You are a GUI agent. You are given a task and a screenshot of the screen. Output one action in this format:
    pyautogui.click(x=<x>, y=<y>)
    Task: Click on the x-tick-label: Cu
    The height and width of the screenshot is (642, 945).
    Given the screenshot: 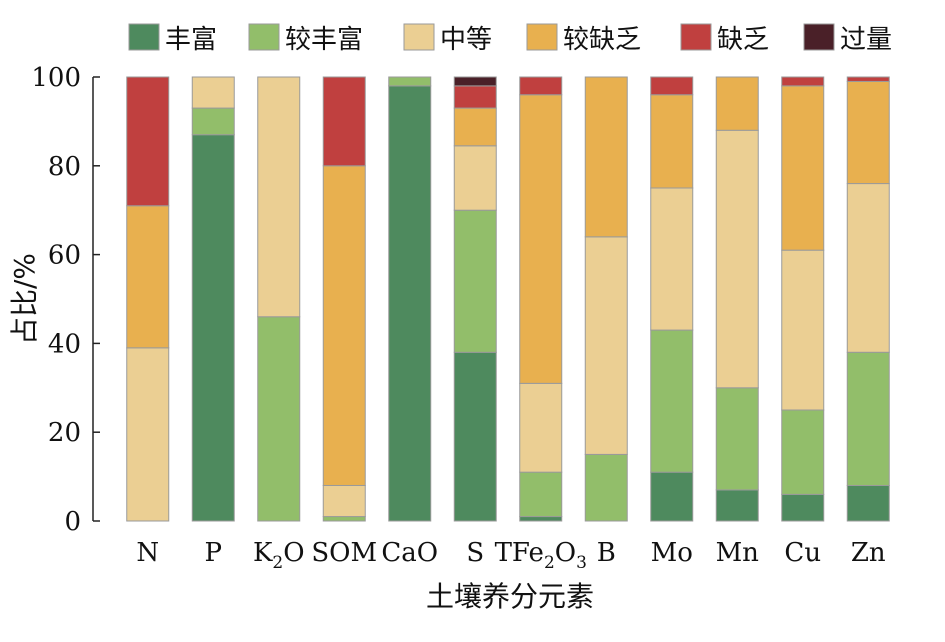 What is the action you would take?
    pyautogui.click(x=802, y=553)
    